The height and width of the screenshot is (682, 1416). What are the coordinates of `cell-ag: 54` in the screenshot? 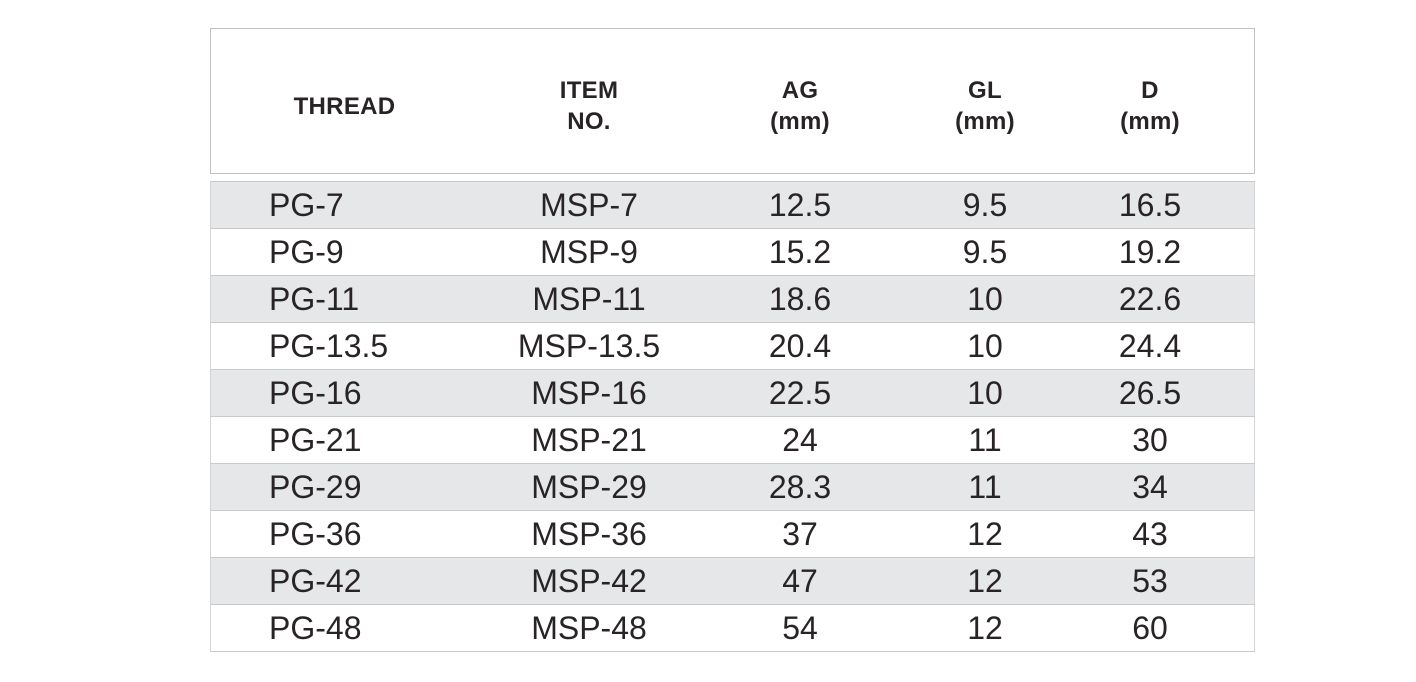 It's located at (800, 627).